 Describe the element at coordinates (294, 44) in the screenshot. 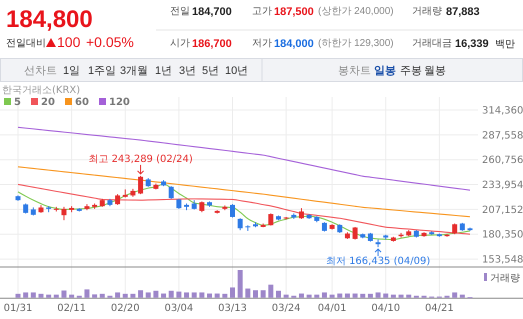

I see `text: 184,000` at that location.